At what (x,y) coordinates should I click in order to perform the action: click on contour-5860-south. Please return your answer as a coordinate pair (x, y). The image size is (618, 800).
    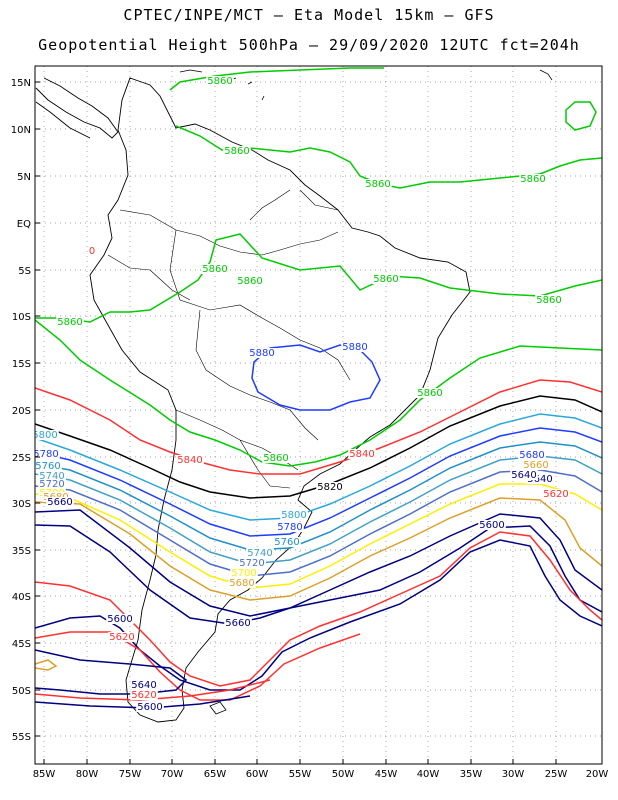
    Looking at the image, I should click on (318, 278).